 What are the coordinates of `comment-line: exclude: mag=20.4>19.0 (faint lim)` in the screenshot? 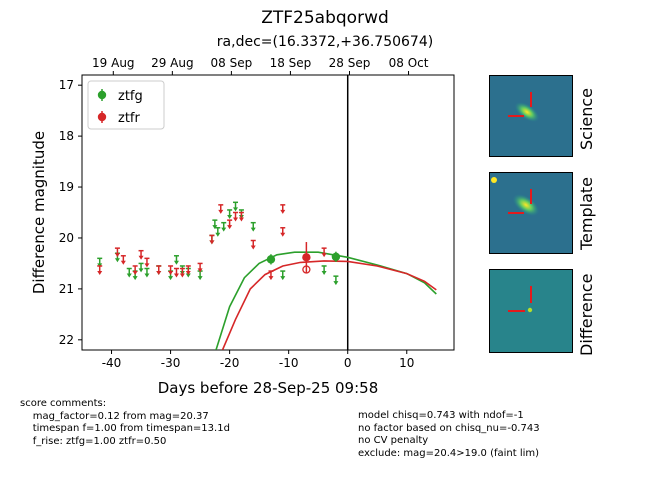 It's located at (449, 453).